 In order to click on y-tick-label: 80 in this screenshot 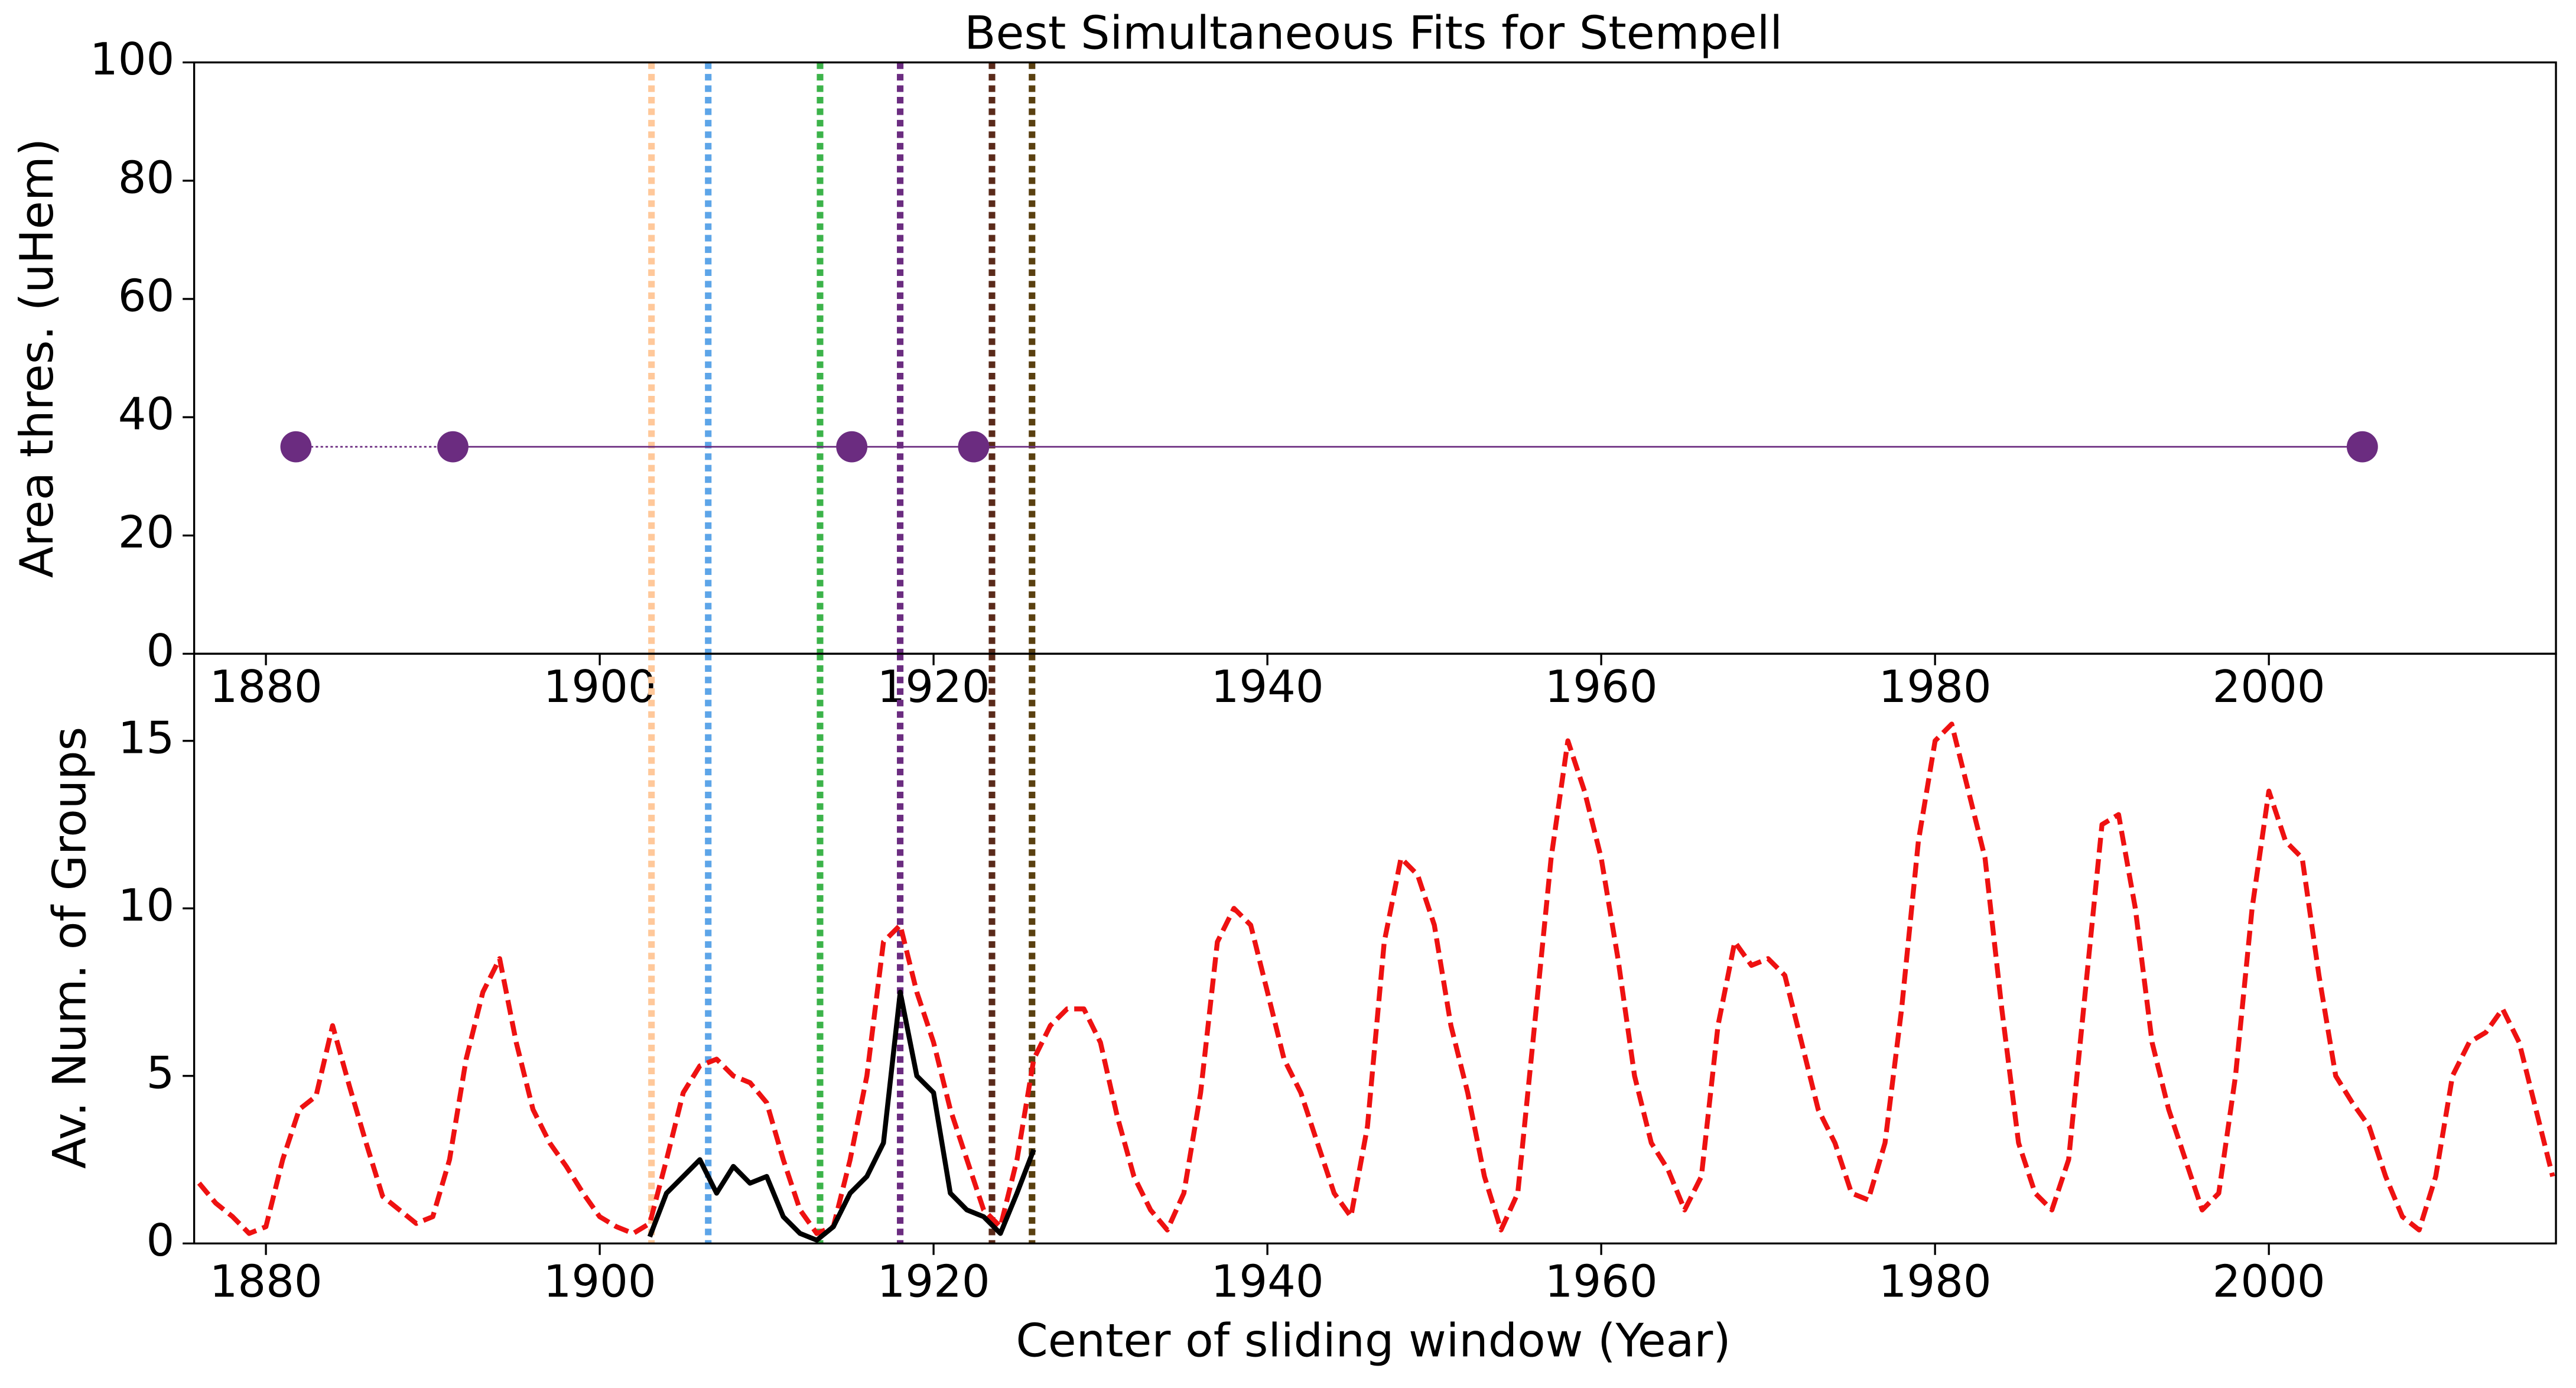, I will do `click(146, 177)`.